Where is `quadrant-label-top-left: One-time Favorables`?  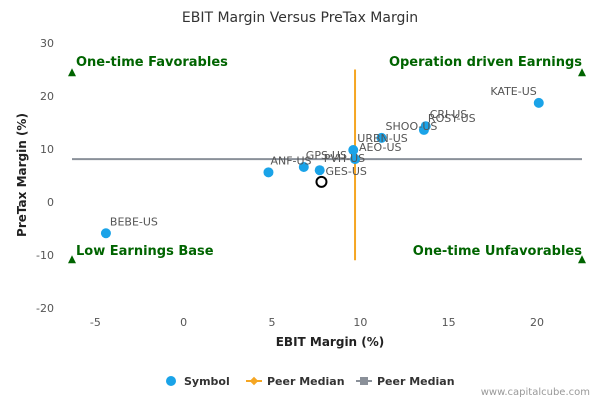
quadrant-label-top-left: One-time Favorables is located at coordinates (152, 62).